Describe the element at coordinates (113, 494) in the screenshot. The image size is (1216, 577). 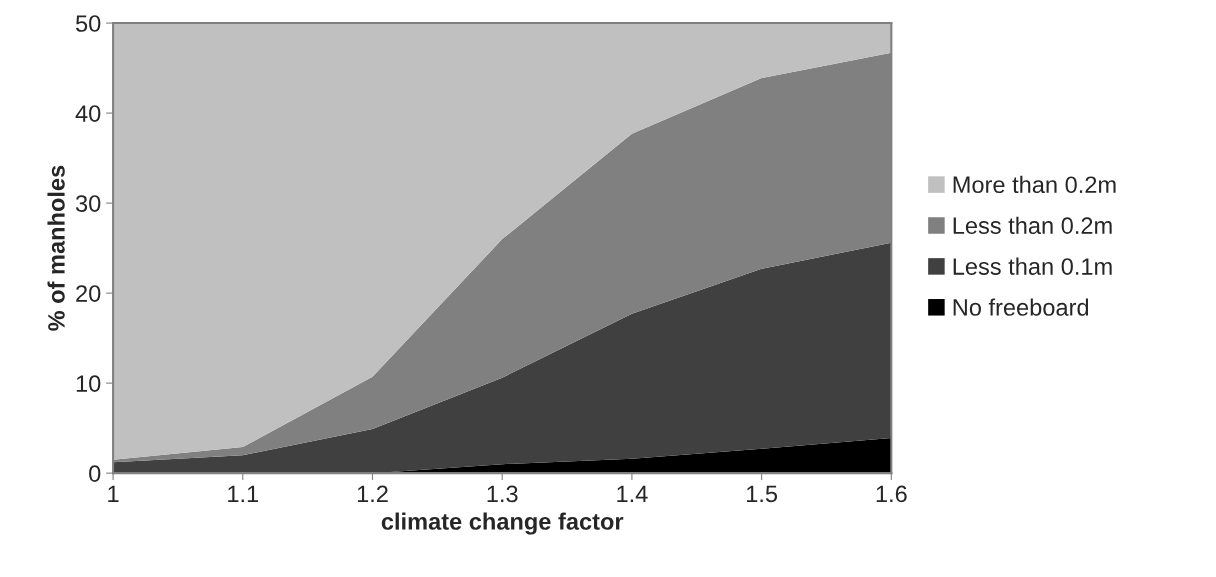
I see `x-tick-label: 1` at that location.